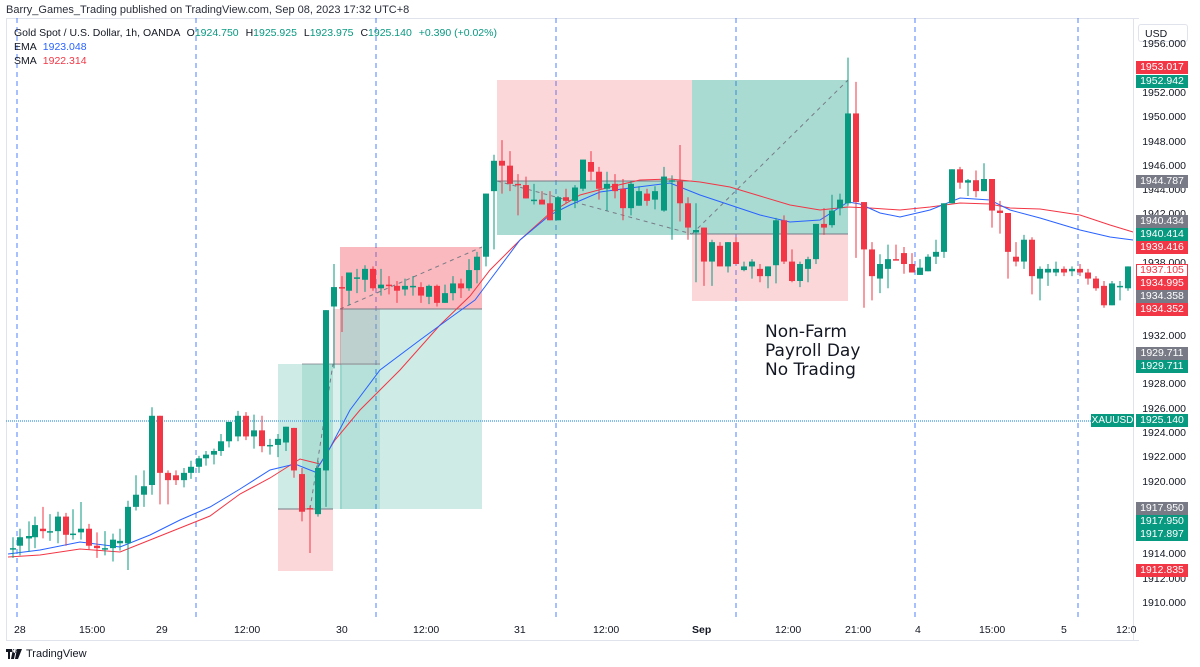 The width and height of the screenshot is (1200, 667). I want to click on price-tag: 1929.711, so click(1162, 353).